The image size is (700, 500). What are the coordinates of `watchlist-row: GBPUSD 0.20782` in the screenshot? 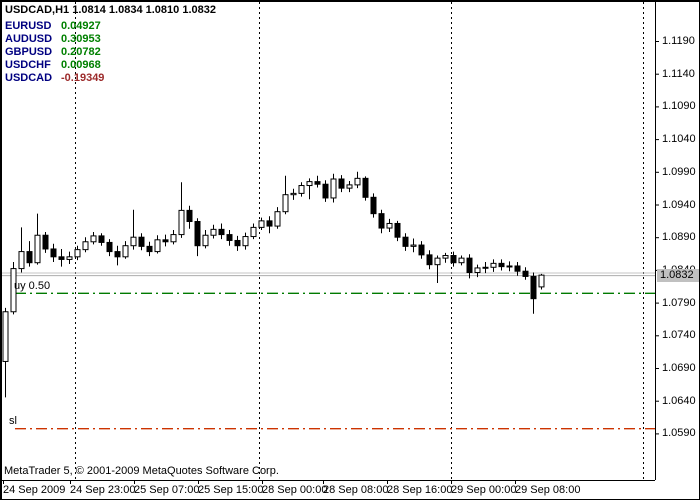 It's located at (54, 52).